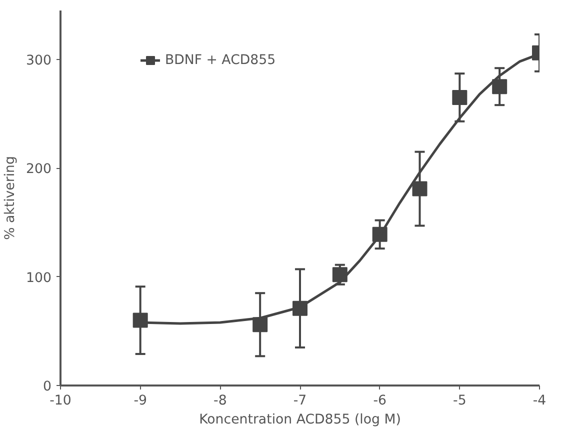 Image resolution: width=561 pixels, height=430 pixels. I want to click on x-tick-label: -10, so click(61, 401).